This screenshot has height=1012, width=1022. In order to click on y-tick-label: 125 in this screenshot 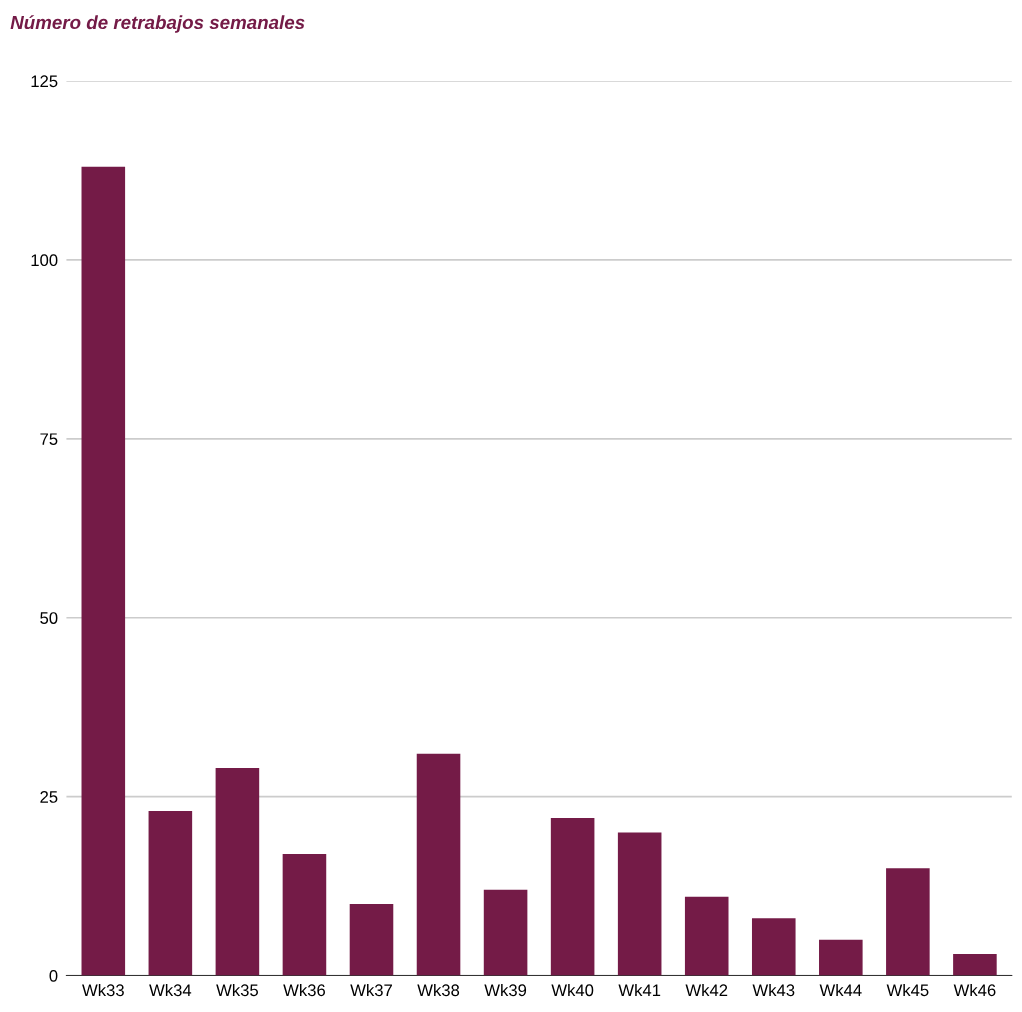, I will do `click(44, 81)`.